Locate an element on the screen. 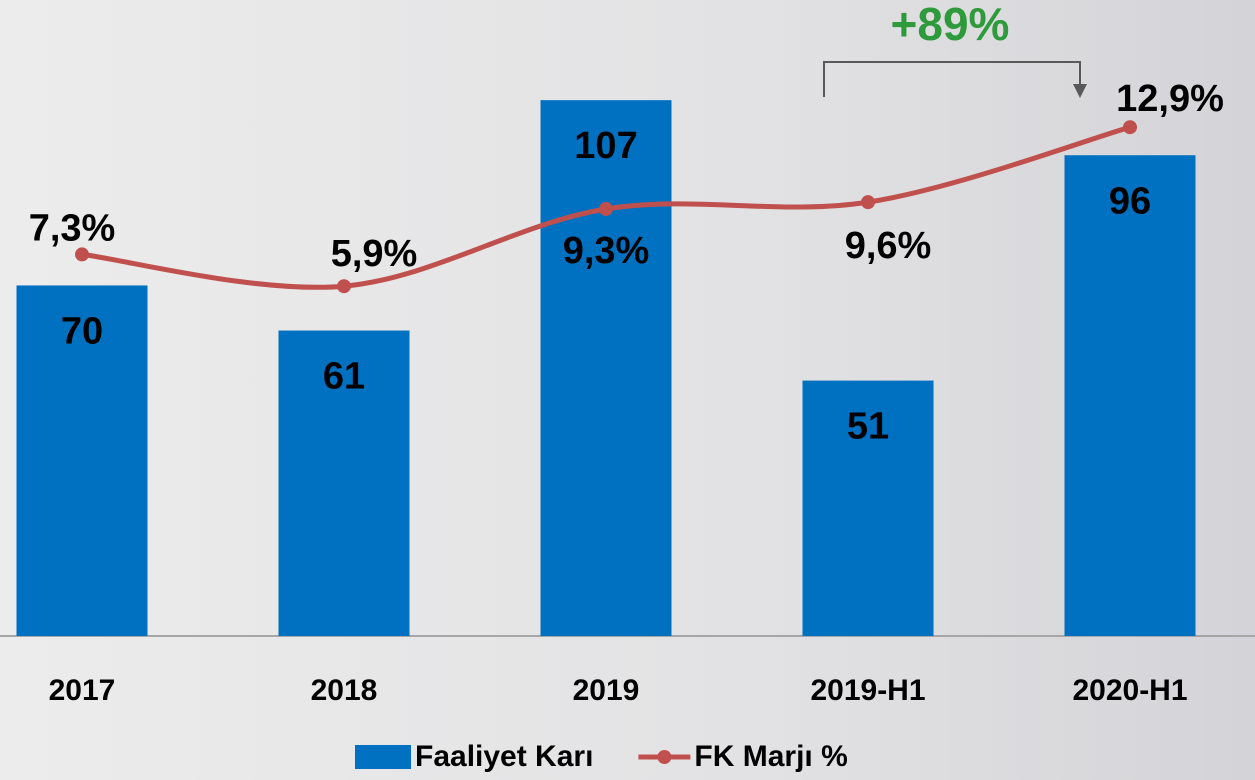  legend-label: Faaliyet Karı is located at coordinates (504, 756).